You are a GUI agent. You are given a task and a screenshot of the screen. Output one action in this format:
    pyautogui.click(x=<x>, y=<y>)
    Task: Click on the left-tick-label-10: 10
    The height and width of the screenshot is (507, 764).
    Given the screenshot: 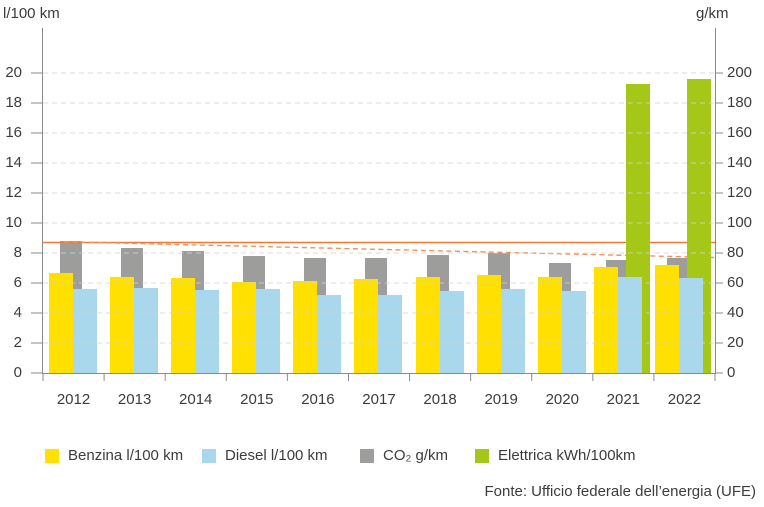 What is the action you would take?
    pyautogui.click(x=13, y=222)
    